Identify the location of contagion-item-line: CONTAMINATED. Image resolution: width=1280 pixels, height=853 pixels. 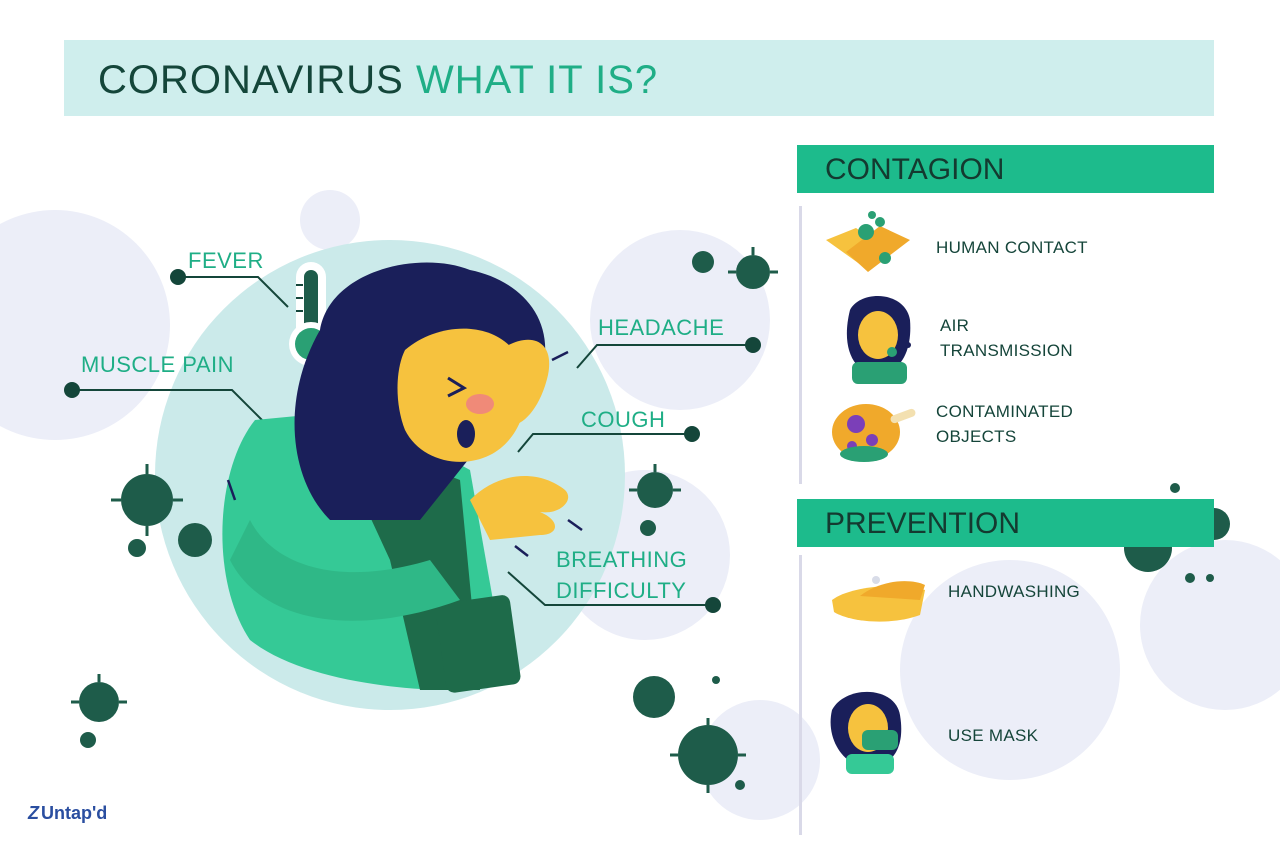
(1005, 411).